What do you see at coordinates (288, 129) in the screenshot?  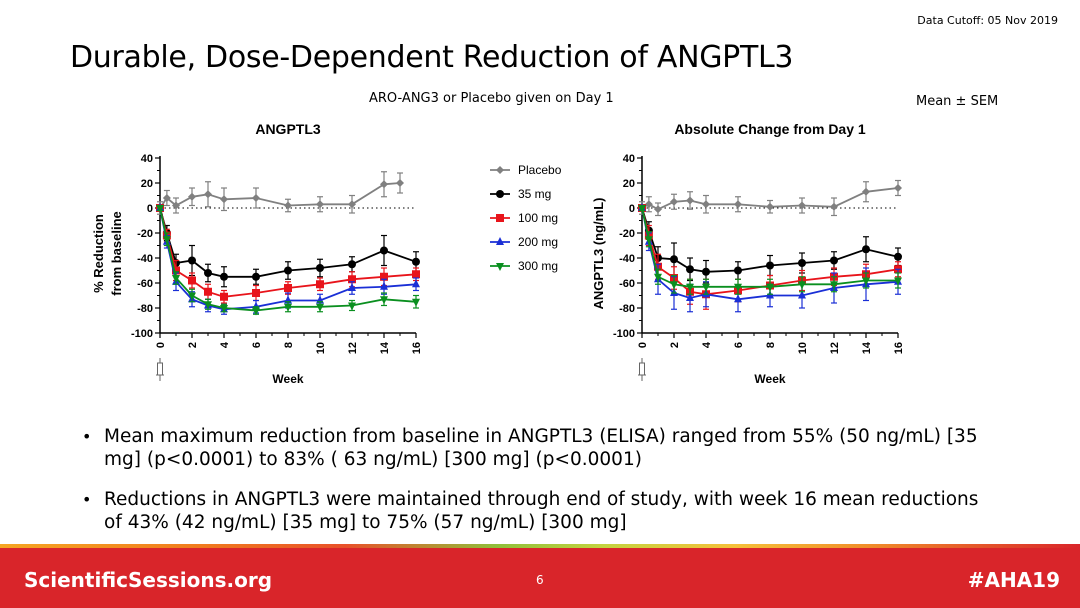 I see `chart-title: ANGPTL3` at bounding box center [288, 129].